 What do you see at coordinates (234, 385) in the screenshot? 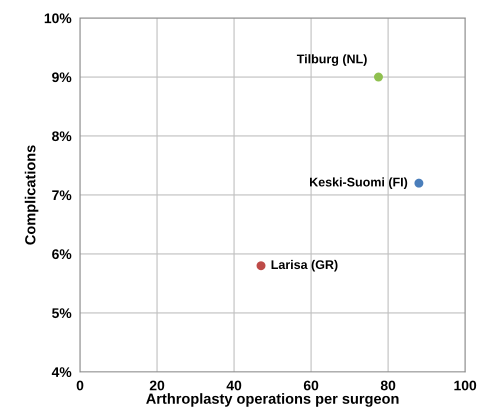
I see `x-tick-label: 40` at bounding box center [234, 385].